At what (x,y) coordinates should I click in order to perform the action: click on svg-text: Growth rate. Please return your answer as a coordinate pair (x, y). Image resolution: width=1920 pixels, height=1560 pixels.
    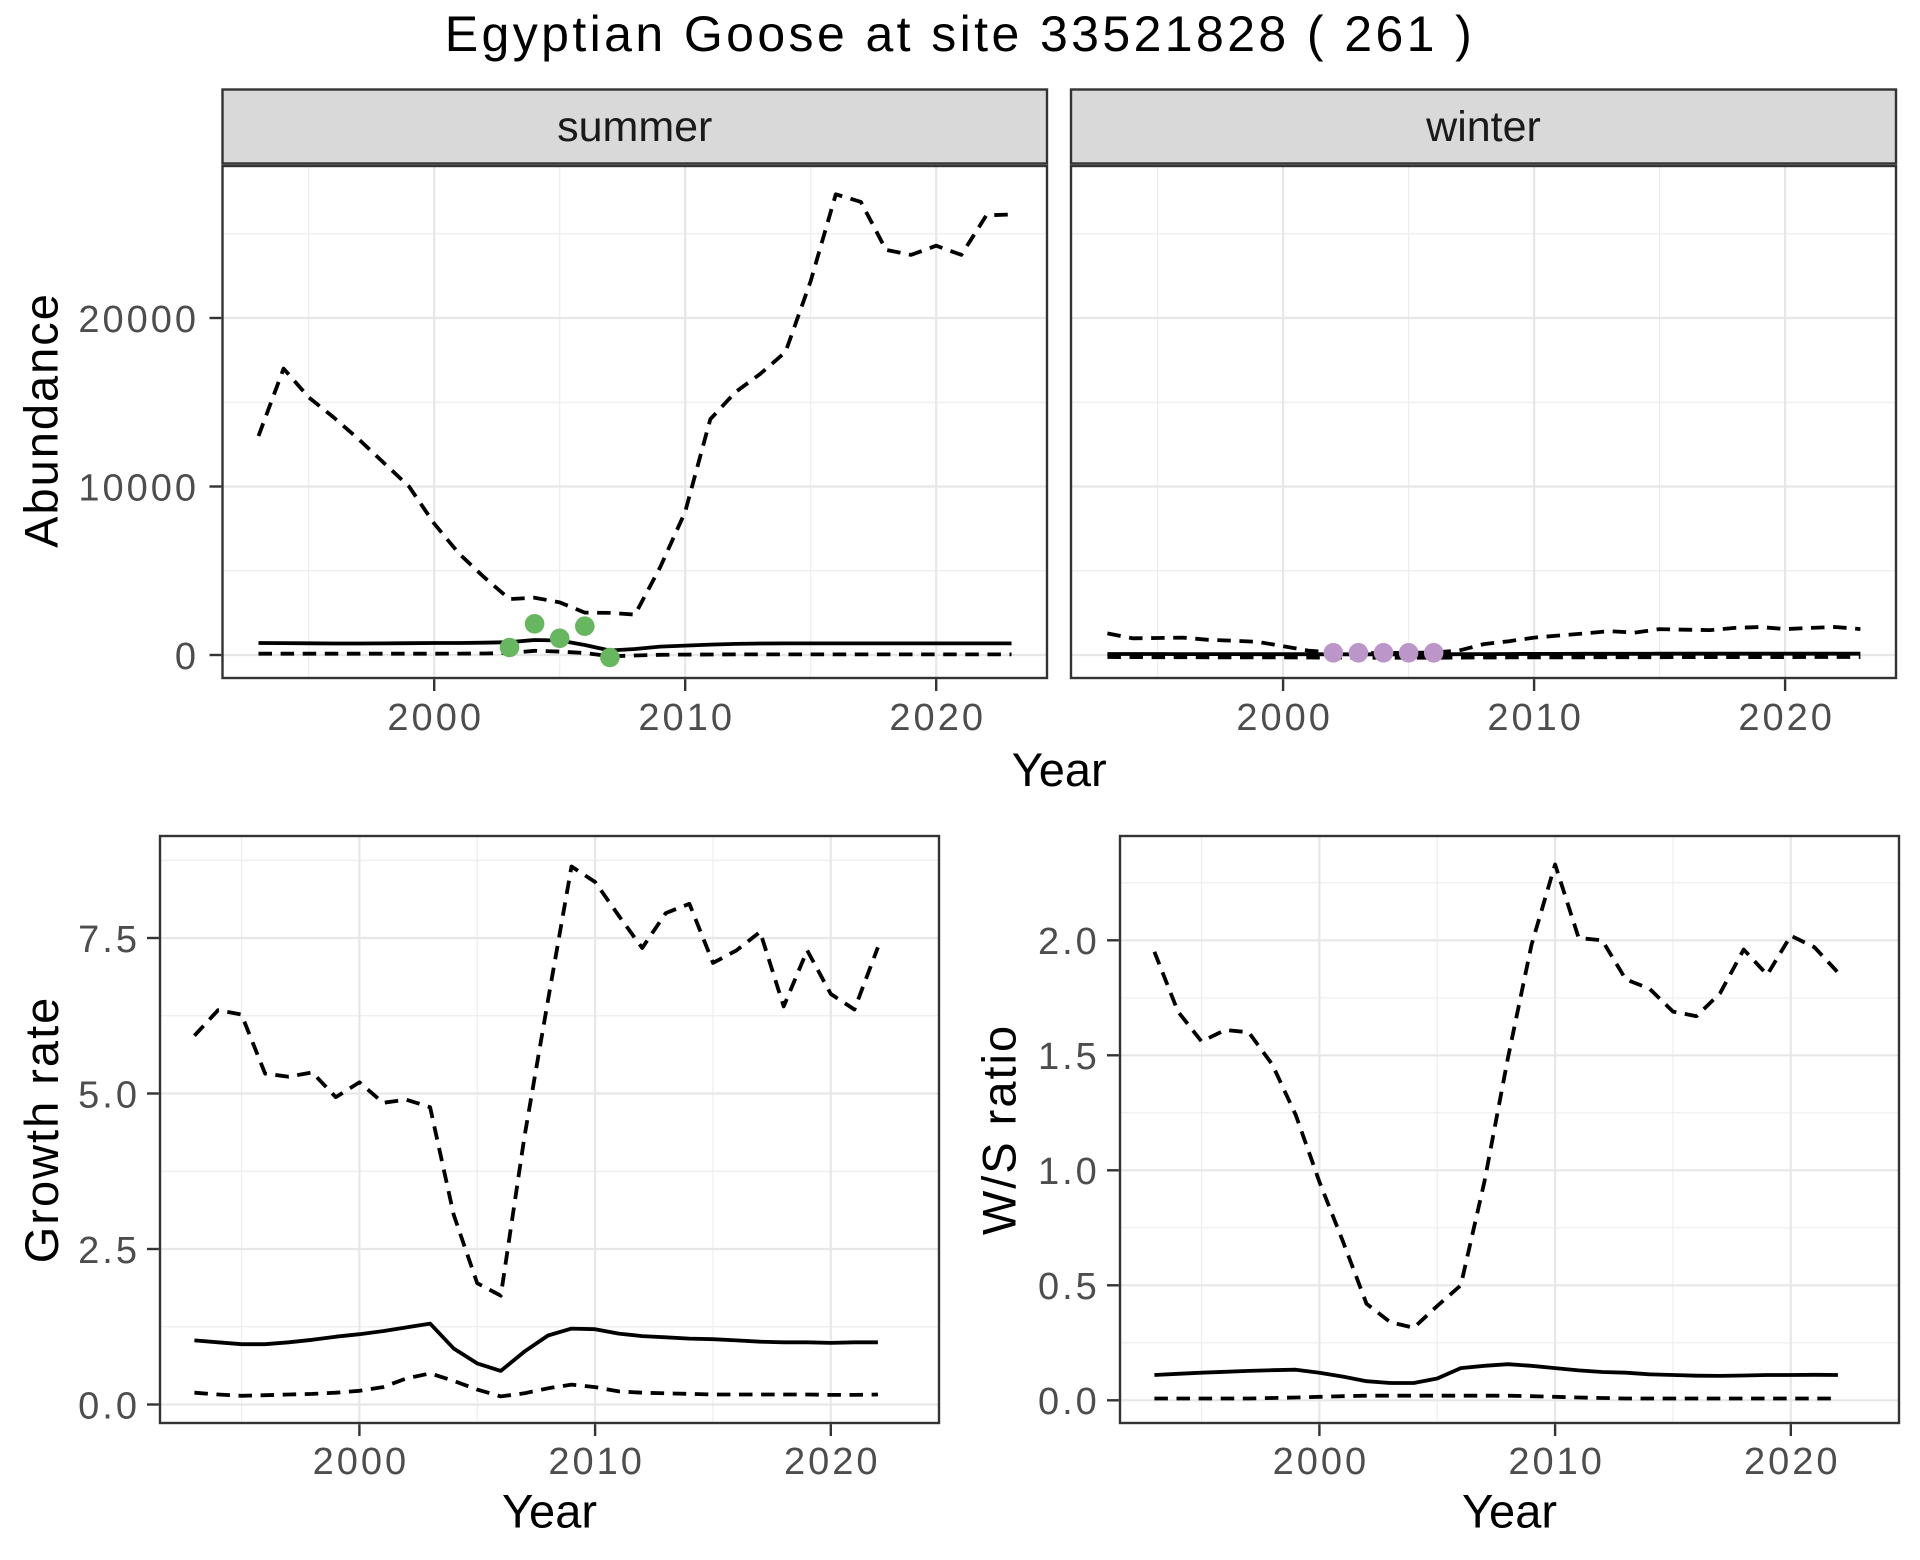
    Looking at the image, I should click on (41, 1130).